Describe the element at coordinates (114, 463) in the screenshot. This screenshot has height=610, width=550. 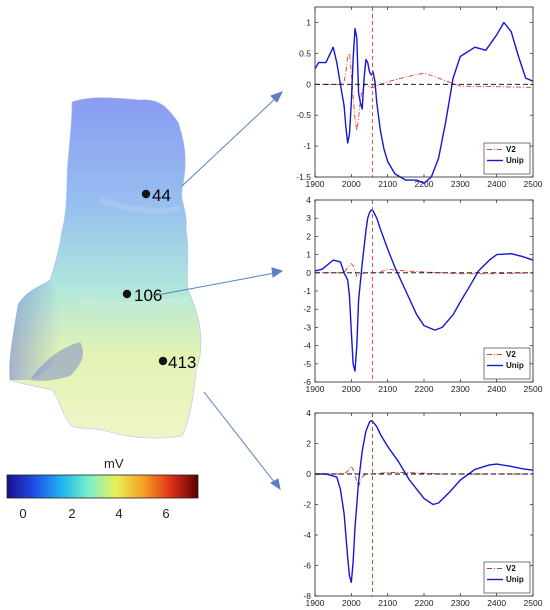
I see `colorbar-unit: mV` at that location.